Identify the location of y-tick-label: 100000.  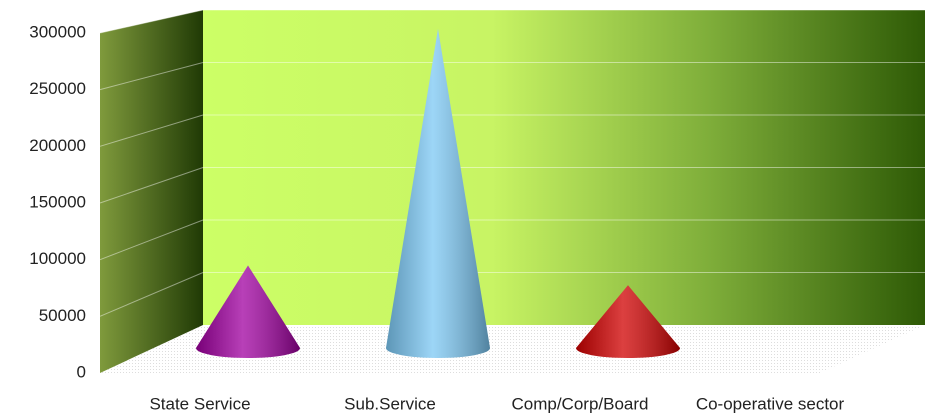
(57, 258).